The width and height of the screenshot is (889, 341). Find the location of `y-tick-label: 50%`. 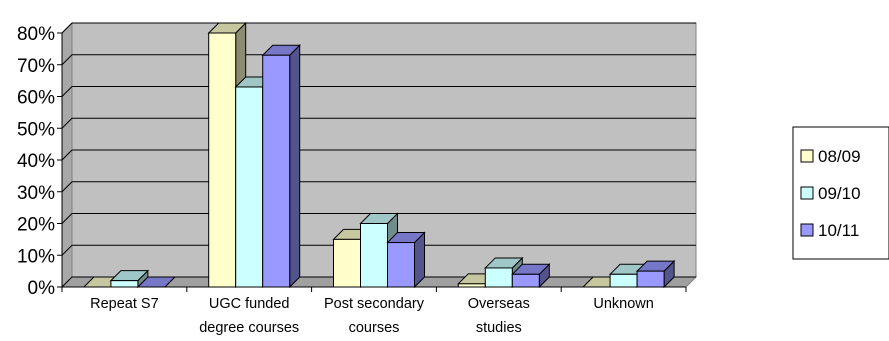

y-tick-label: 50% is located at coordinates (36, 129).